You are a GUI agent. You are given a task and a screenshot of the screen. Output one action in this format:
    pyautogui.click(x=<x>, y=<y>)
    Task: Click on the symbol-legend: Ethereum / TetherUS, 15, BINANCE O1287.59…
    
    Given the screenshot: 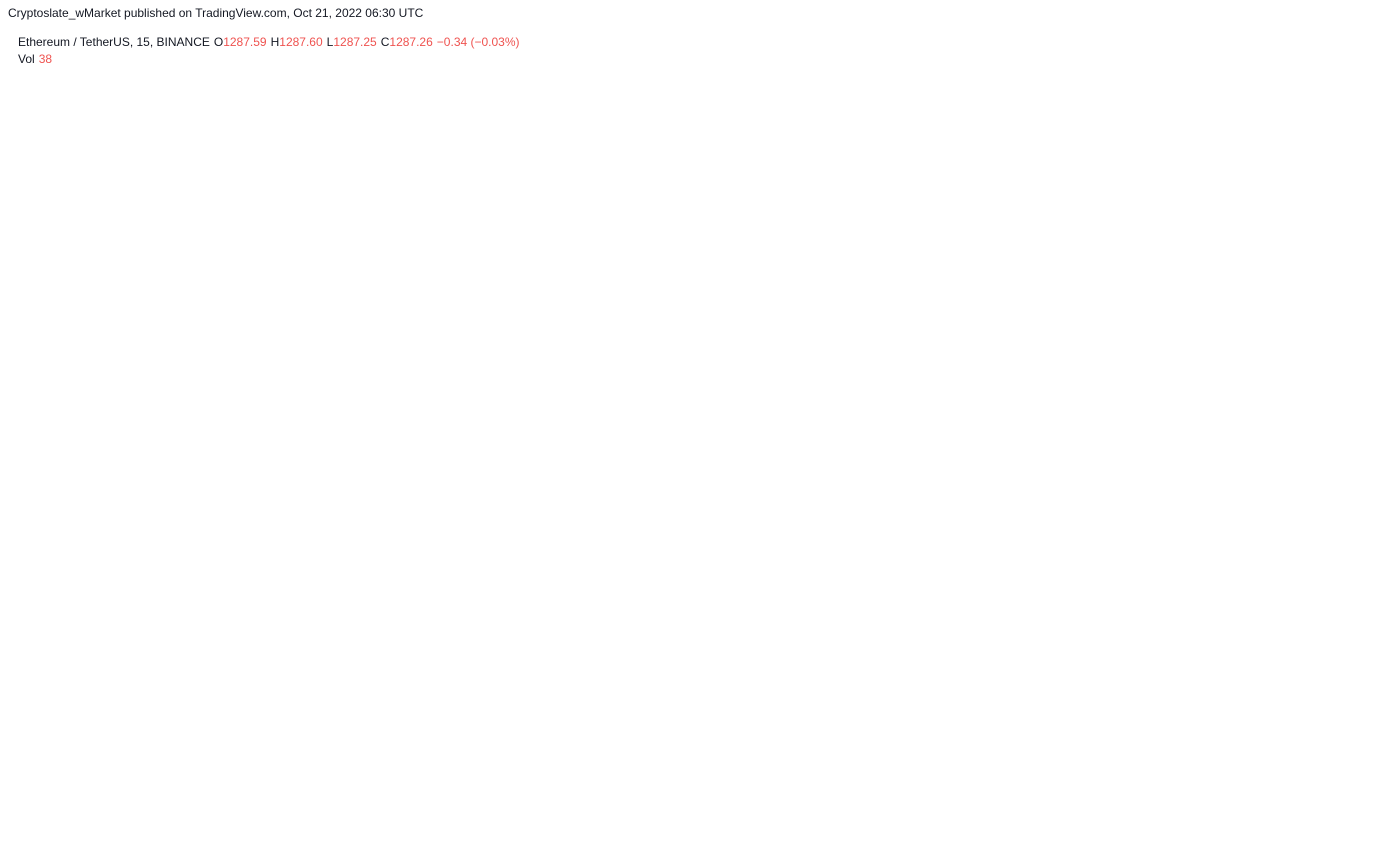 What is the action you would take?
    pyautogui.click(x=271, y=42)
    